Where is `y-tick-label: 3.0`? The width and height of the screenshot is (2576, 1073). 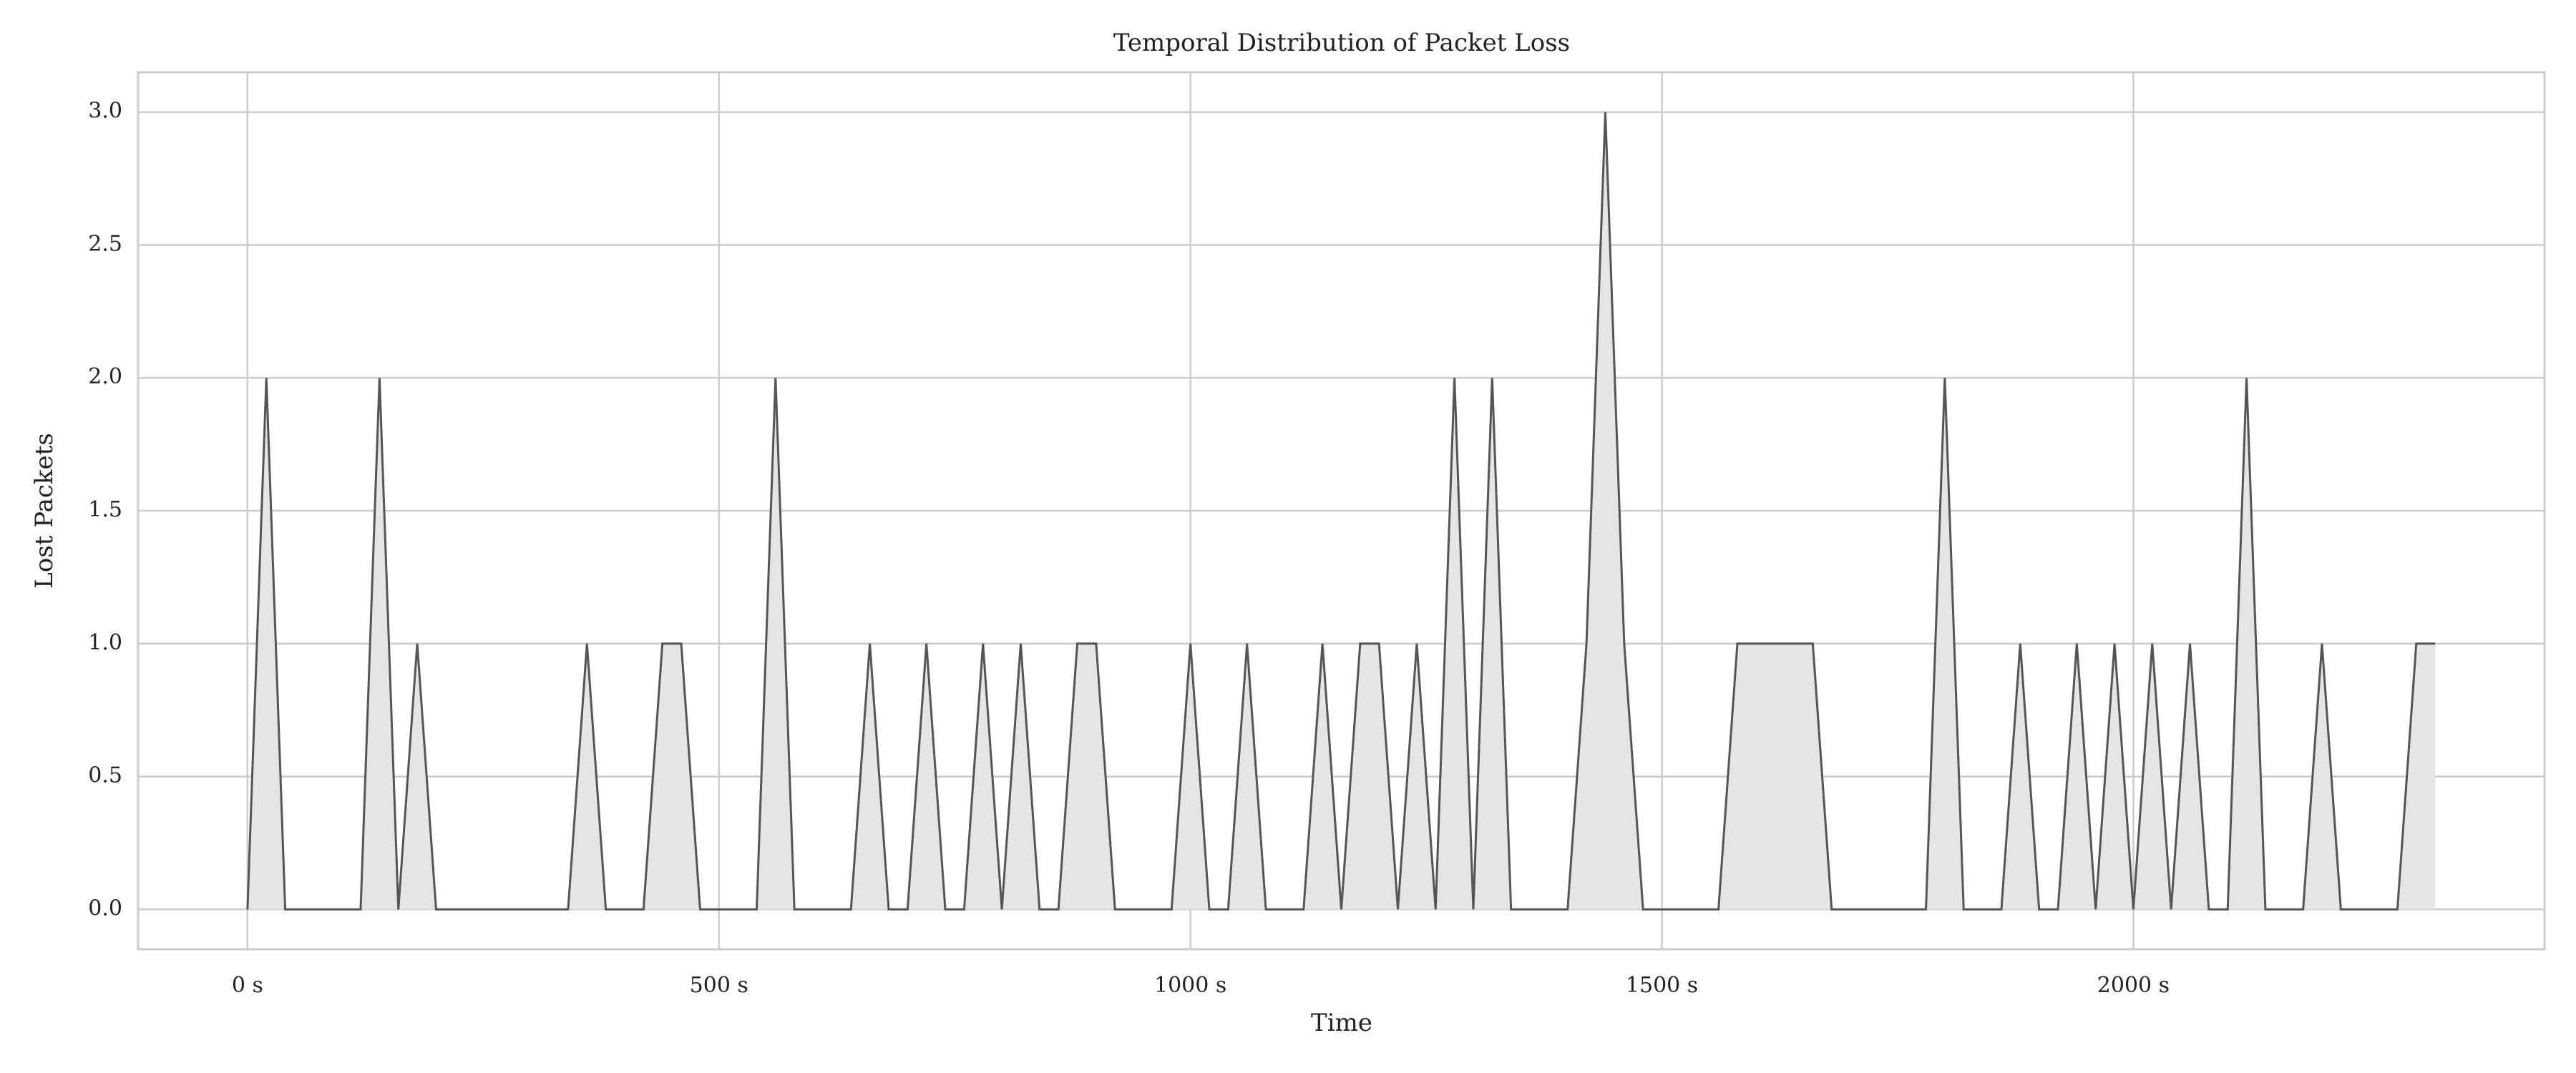
y-tick-label: 3.0 is located at coordinates (105, 111).